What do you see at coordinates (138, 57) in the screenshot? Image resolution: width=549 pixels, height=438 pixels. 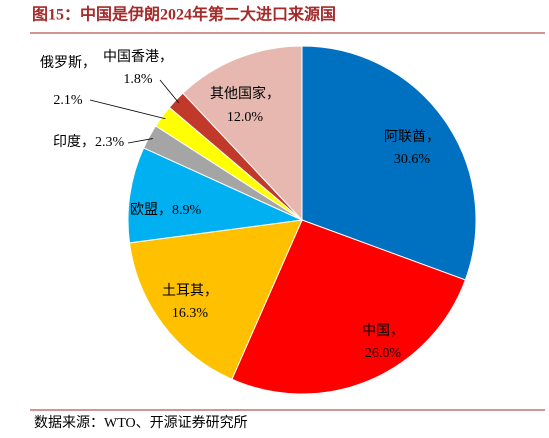 I see `slice-label: 中国香港，` at bounding box center [138, 57].